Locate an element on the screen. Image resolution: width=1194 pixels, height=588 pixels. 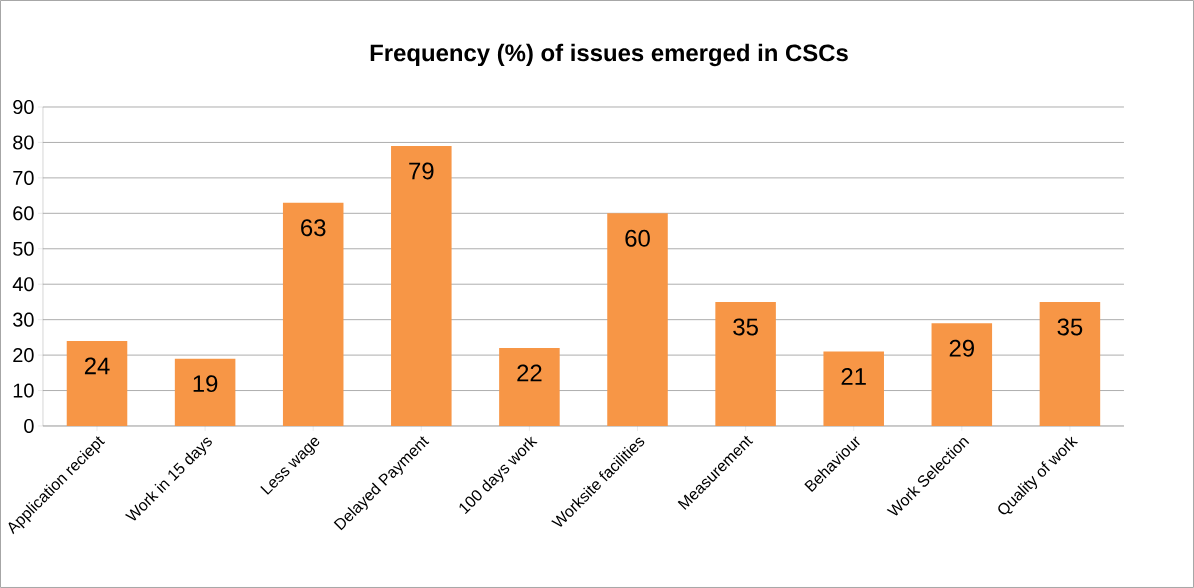
data-label: 60 is located at coordinates (637, 238).